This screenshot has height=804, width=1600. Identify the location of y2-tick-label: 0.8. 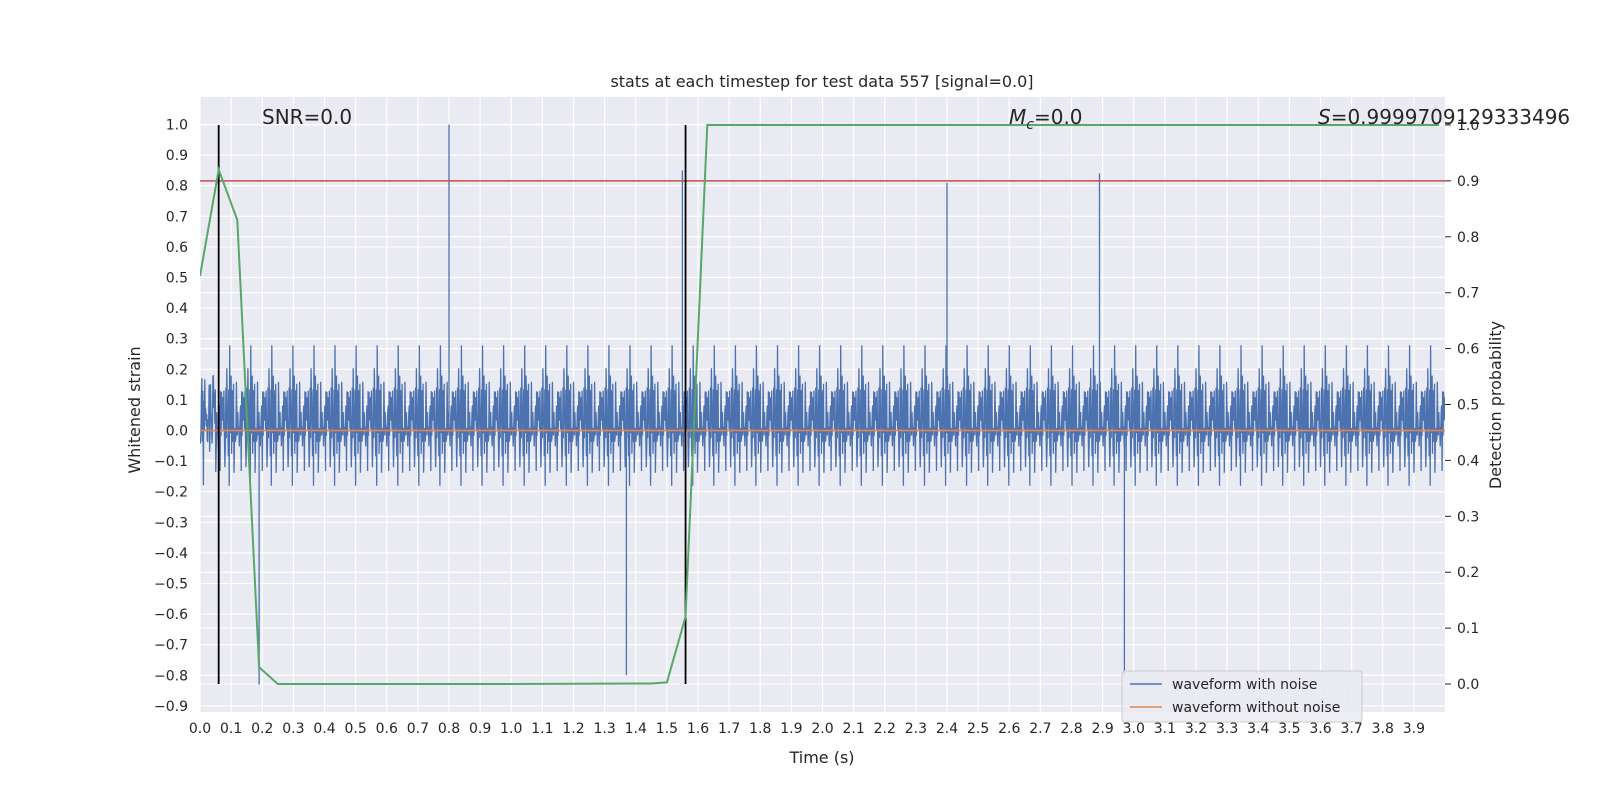
(1468, 238).